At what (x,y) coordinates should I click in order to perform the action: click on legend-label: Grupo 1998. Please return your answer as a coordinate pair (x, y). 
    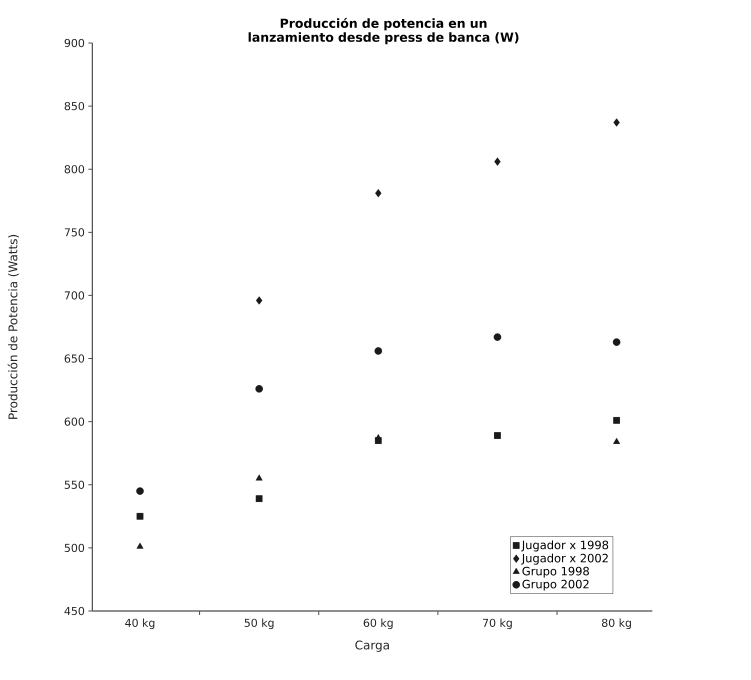
    Looking at the image, I should click on (555, 572).